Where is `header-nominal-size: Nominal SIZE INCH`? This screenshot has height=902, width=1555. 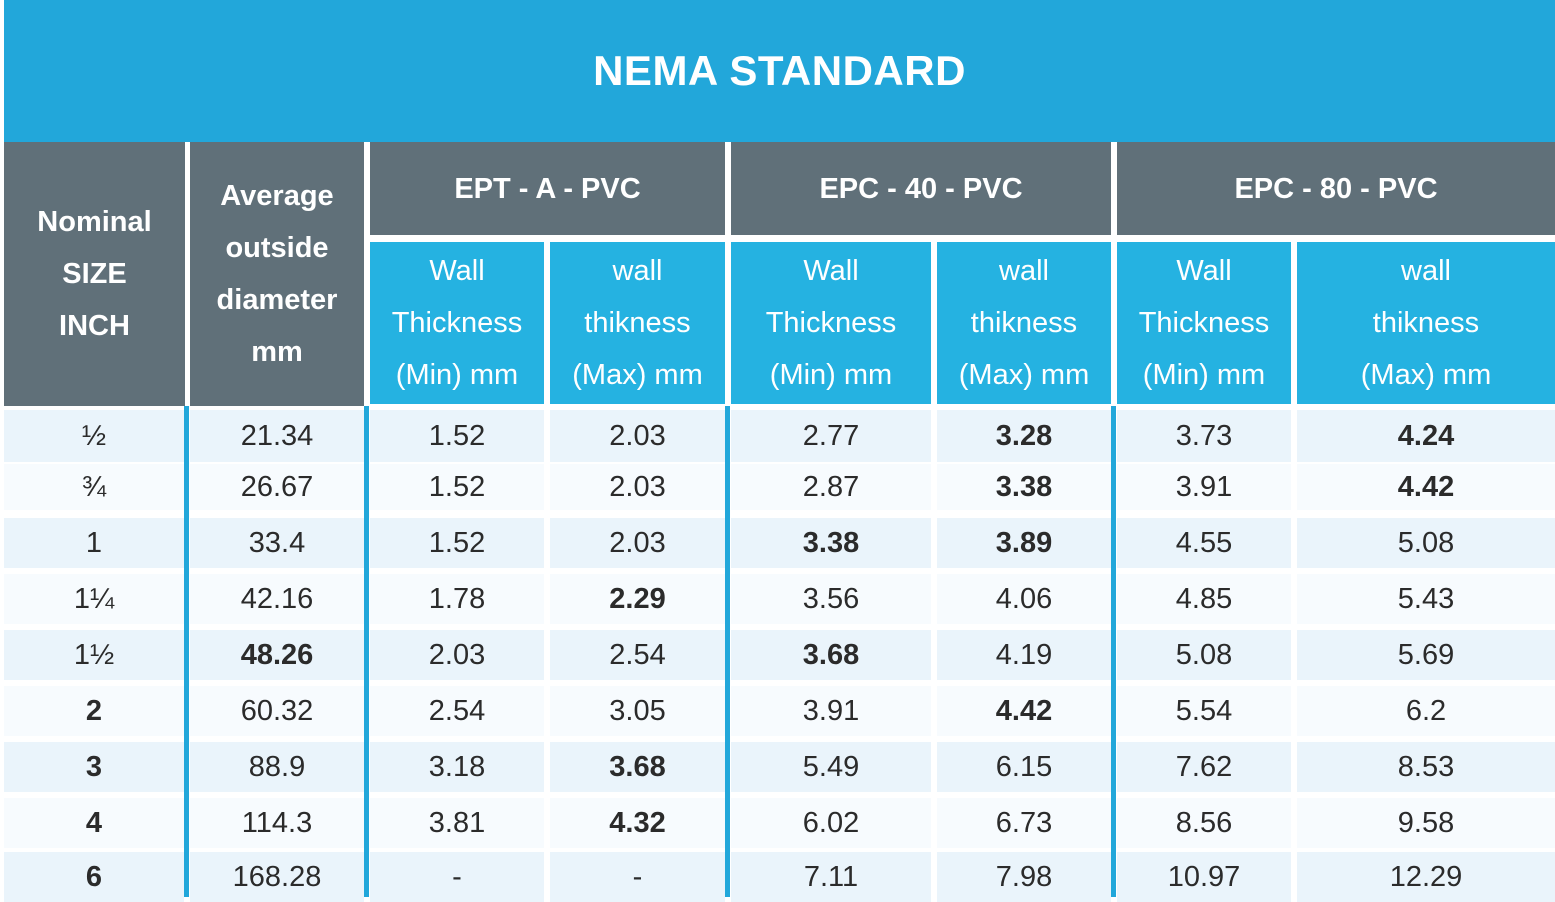 header-nominal-size: Nominal SIZE INCH is located at coordinates (94, 274).